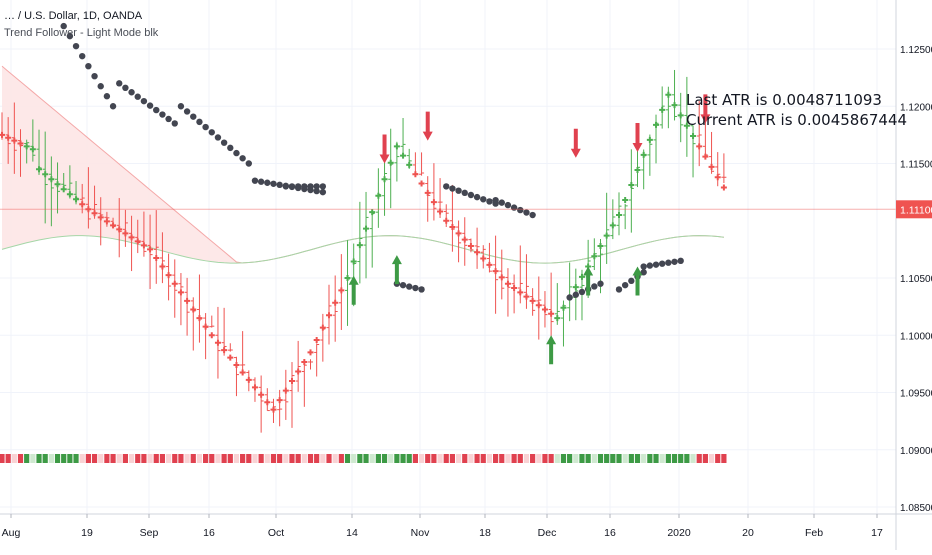 The width and height of the screenshot is (932, 555). Describe the element at coordinates (485, 533) in the screenshot. I see `x-tick-label: 18` at that location.